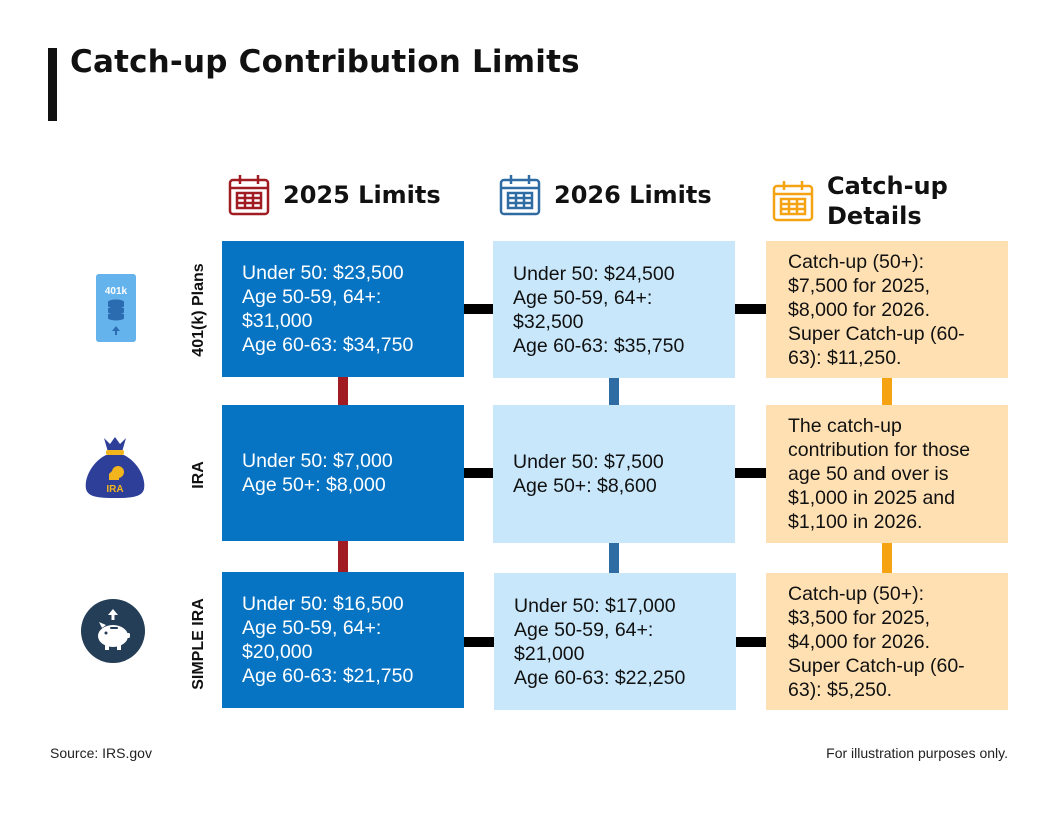 This screenshot has height=816, width=1056. I want to click on 401k-server-icon: 401k, so click(116, 308).